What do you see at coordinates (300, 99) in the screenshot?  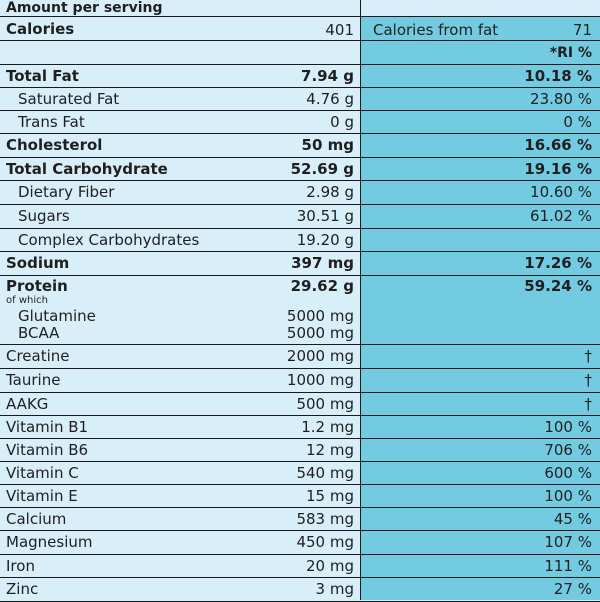 I see `nutrient-row: Saturated Fat 4.76 g 23.80 %` at bounding box center [300, 99].